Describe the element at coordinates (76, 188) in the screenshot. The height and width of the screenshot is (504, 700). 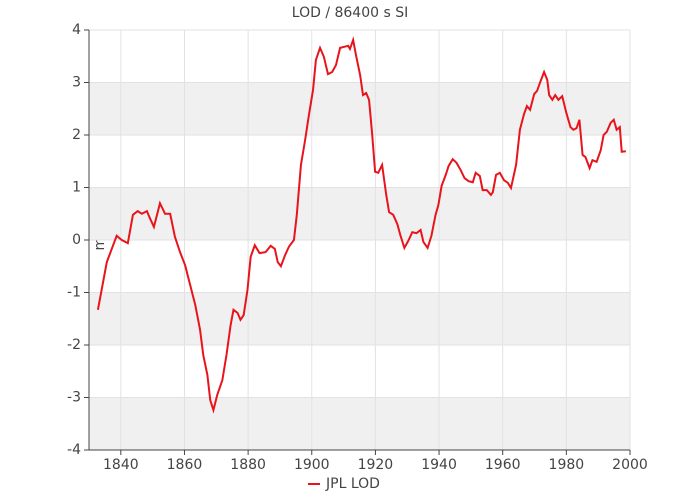
I see `y-tick-label: 1` at that location.